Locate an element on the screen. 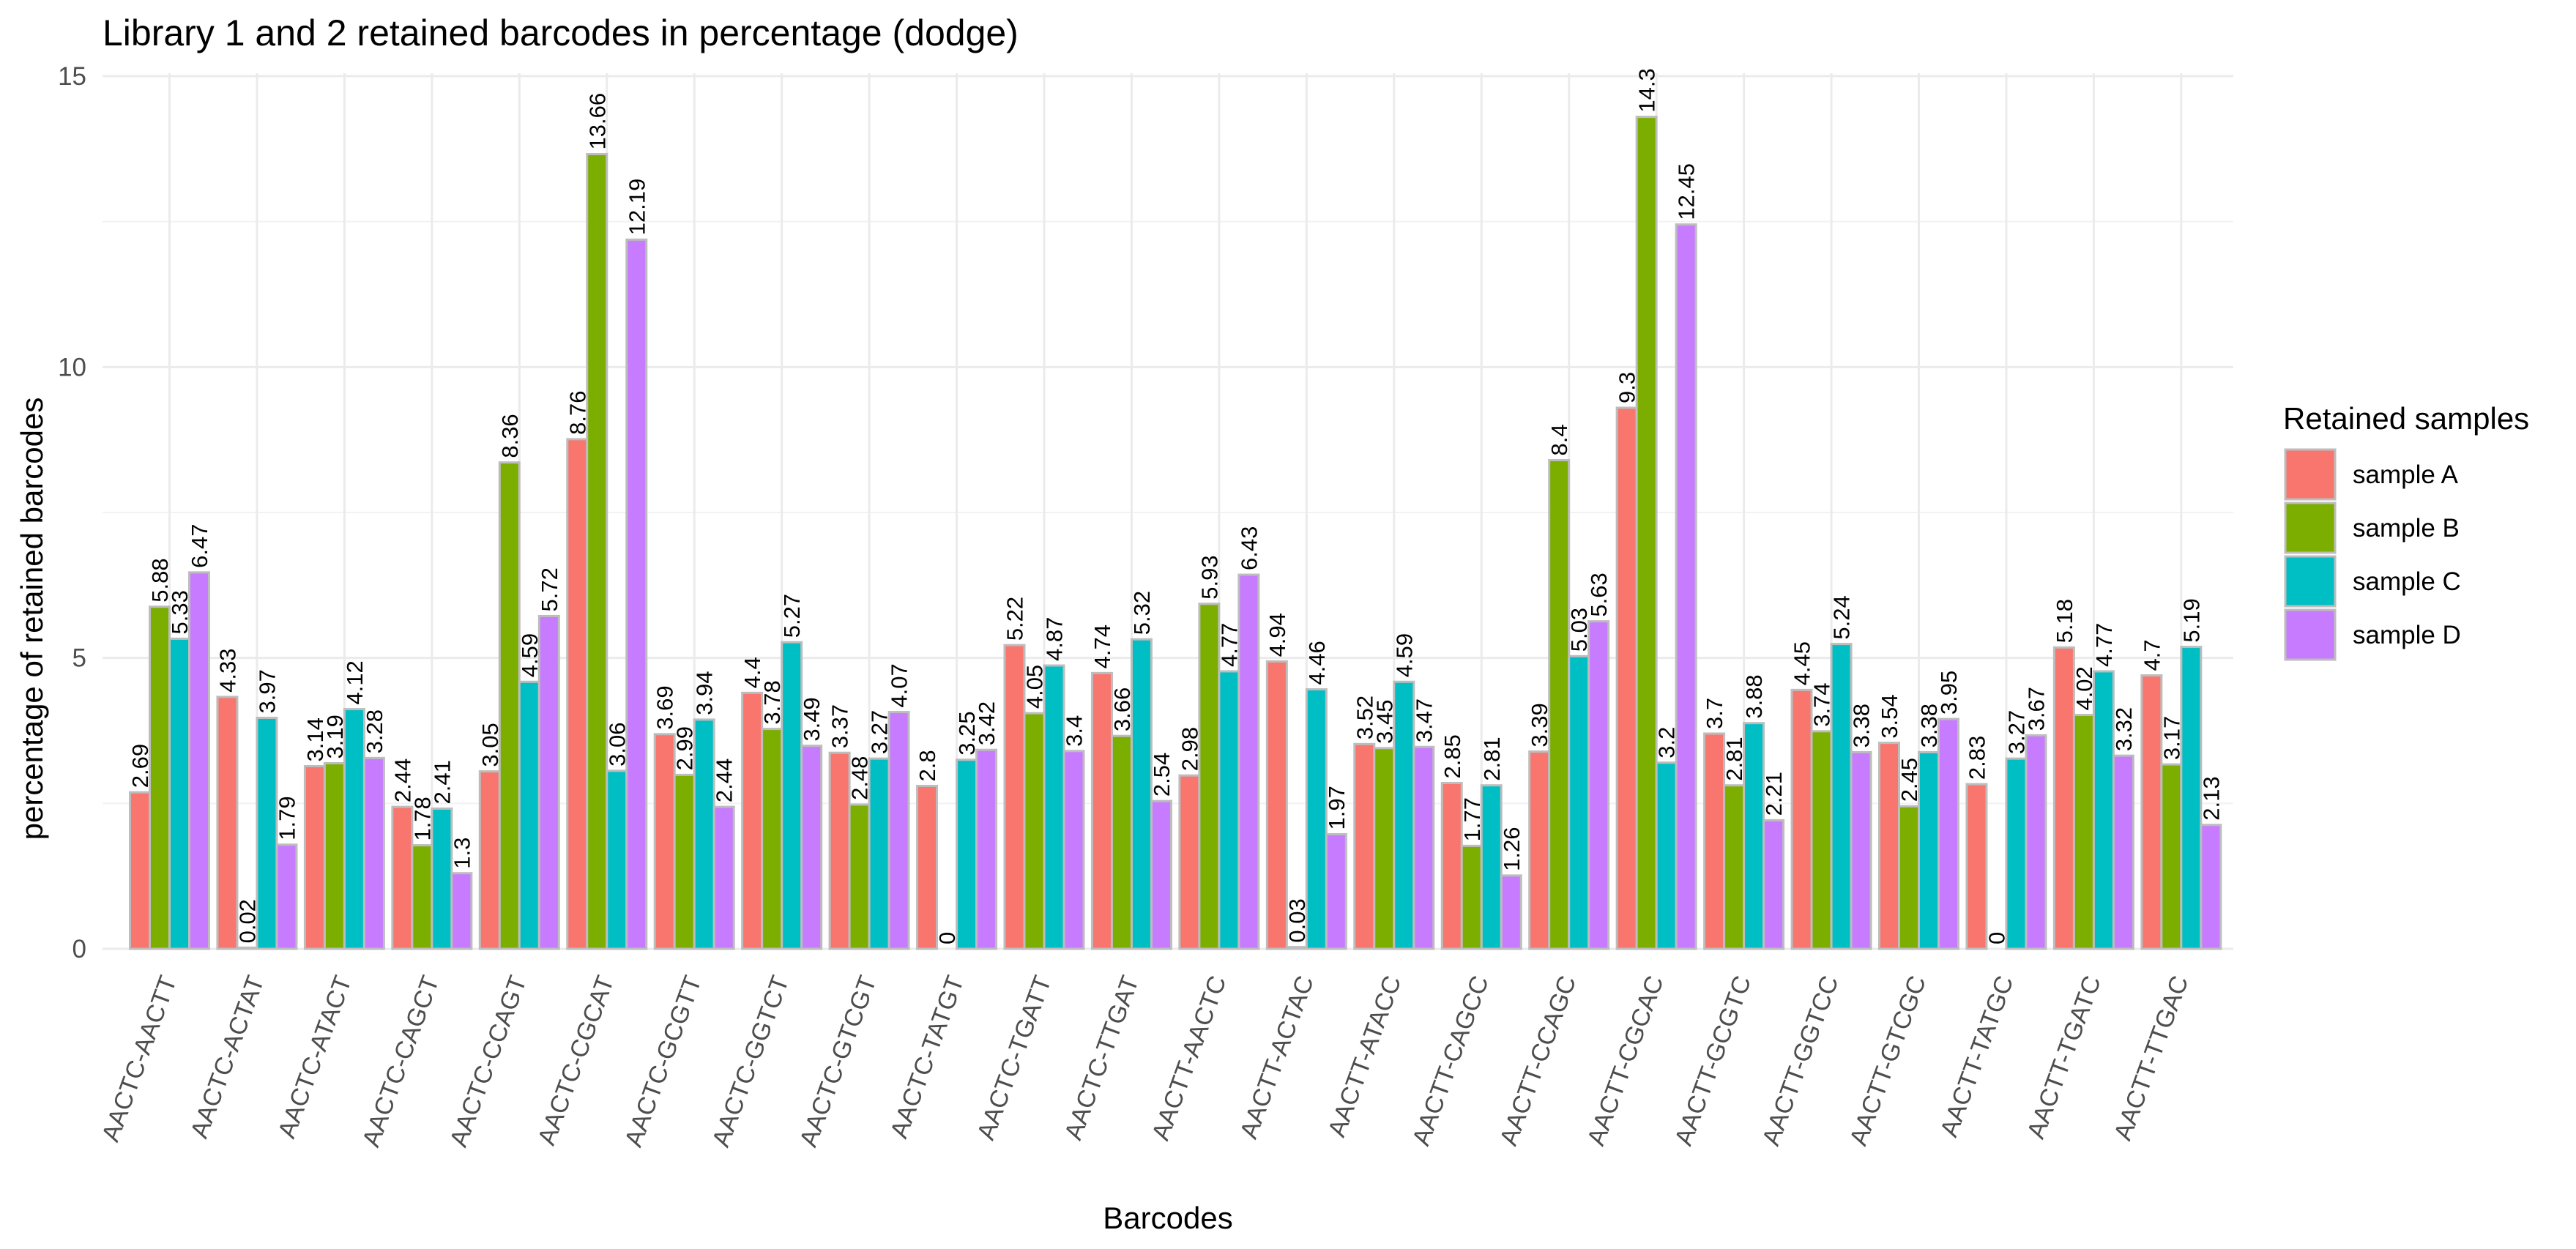 The height and width of the screenshot is (1249, 2576). data-label: 5.63 is located at coordinates (1599, 594).